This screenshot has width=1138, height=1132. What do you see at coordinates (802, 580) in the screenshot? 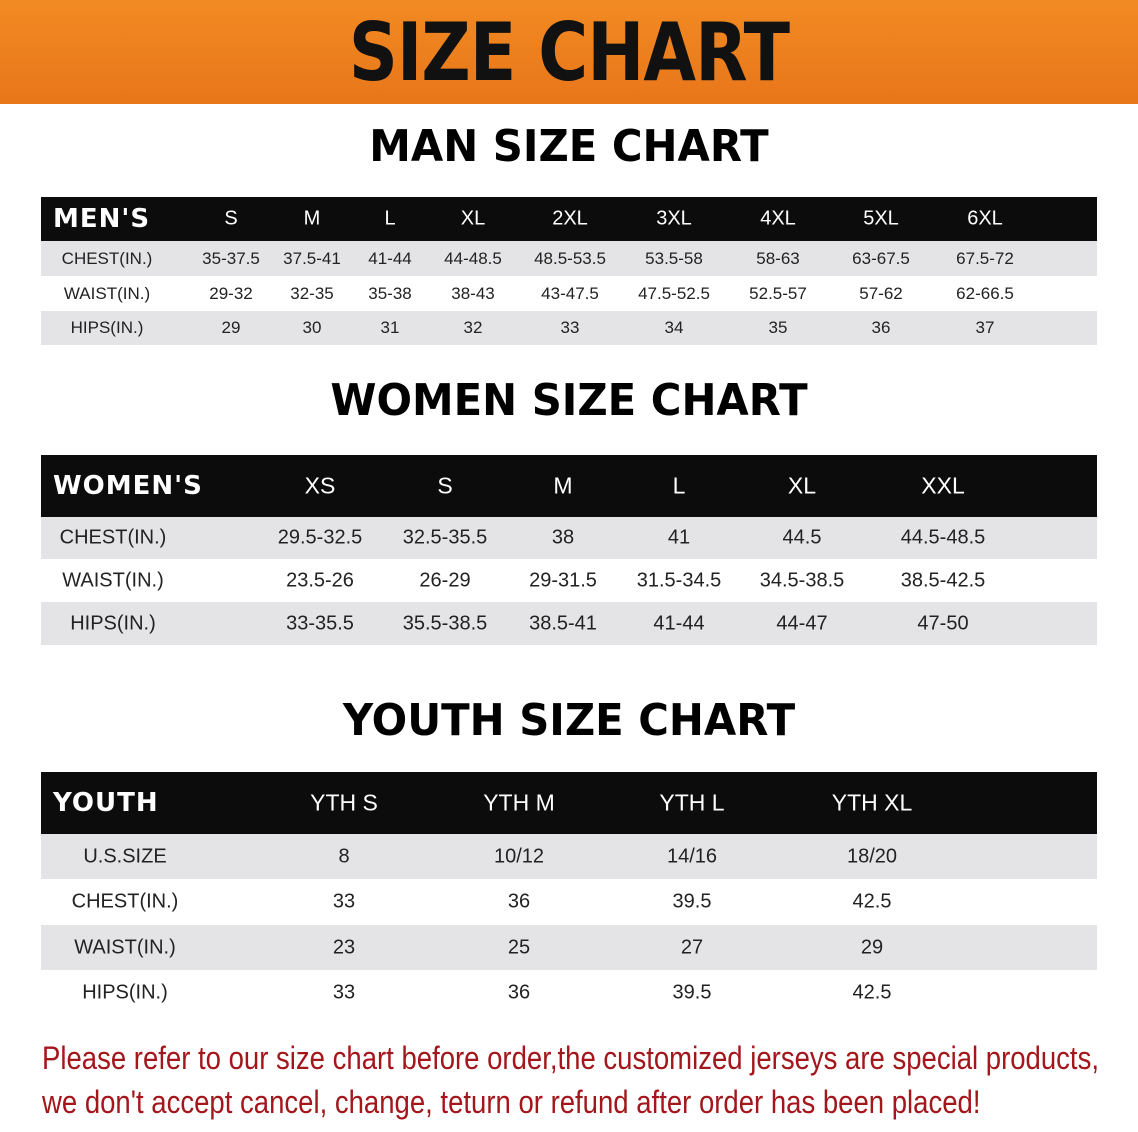
I see `table-cell: 34.5-38.5` at bounding box center [802, 580].